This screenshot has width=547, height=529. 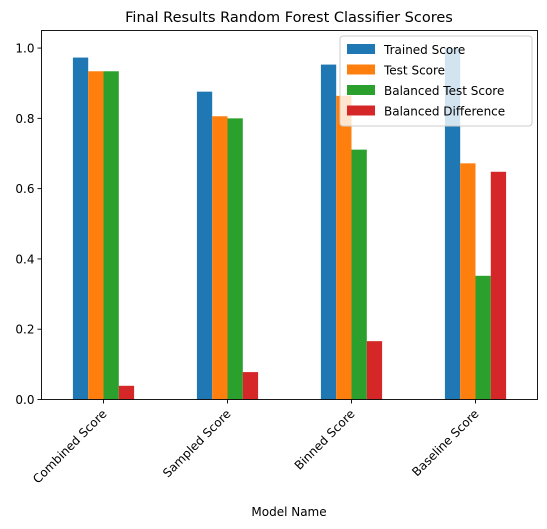 I want to click on x-axis-label: Model Name, so click(x=288, y=512).